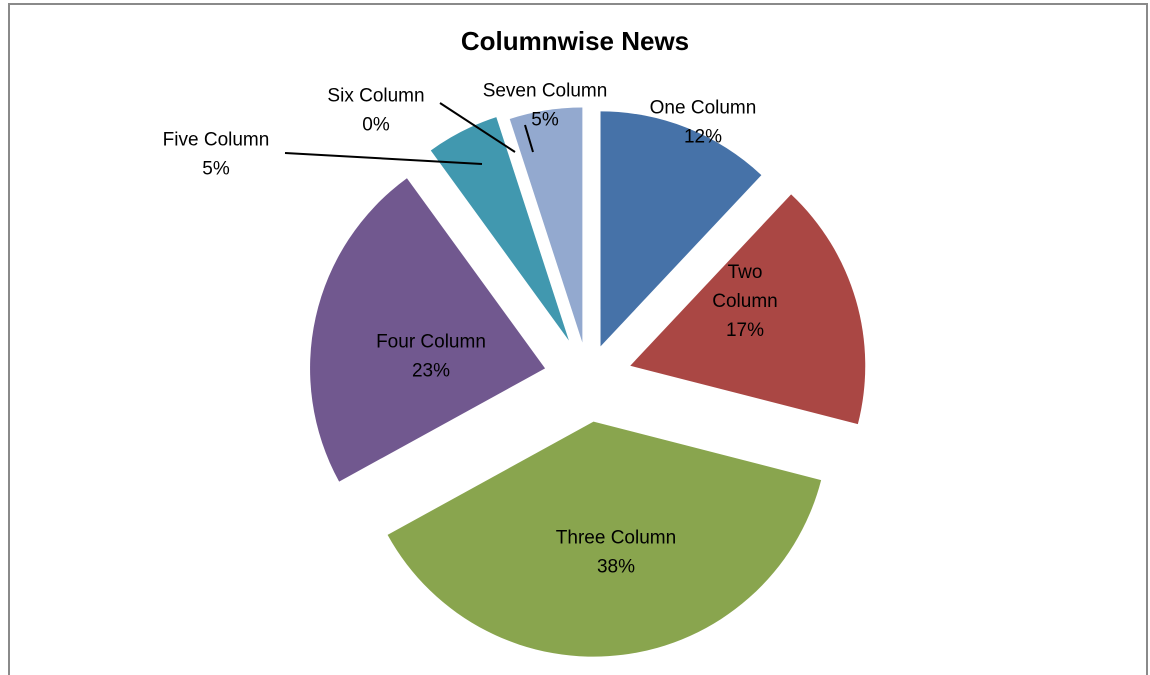 The height and width of the screenshot is (675, 1150). Describe the element at coordinates (545, 106) in the screenshot. I see `data-label-seven-column: Seven Column 5%` at that location.